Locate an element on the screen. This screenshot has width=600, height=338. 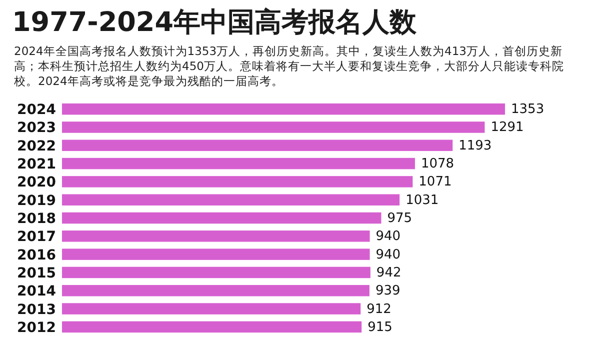
y-tick-label: 2013 is located at coordinates (36, 310).